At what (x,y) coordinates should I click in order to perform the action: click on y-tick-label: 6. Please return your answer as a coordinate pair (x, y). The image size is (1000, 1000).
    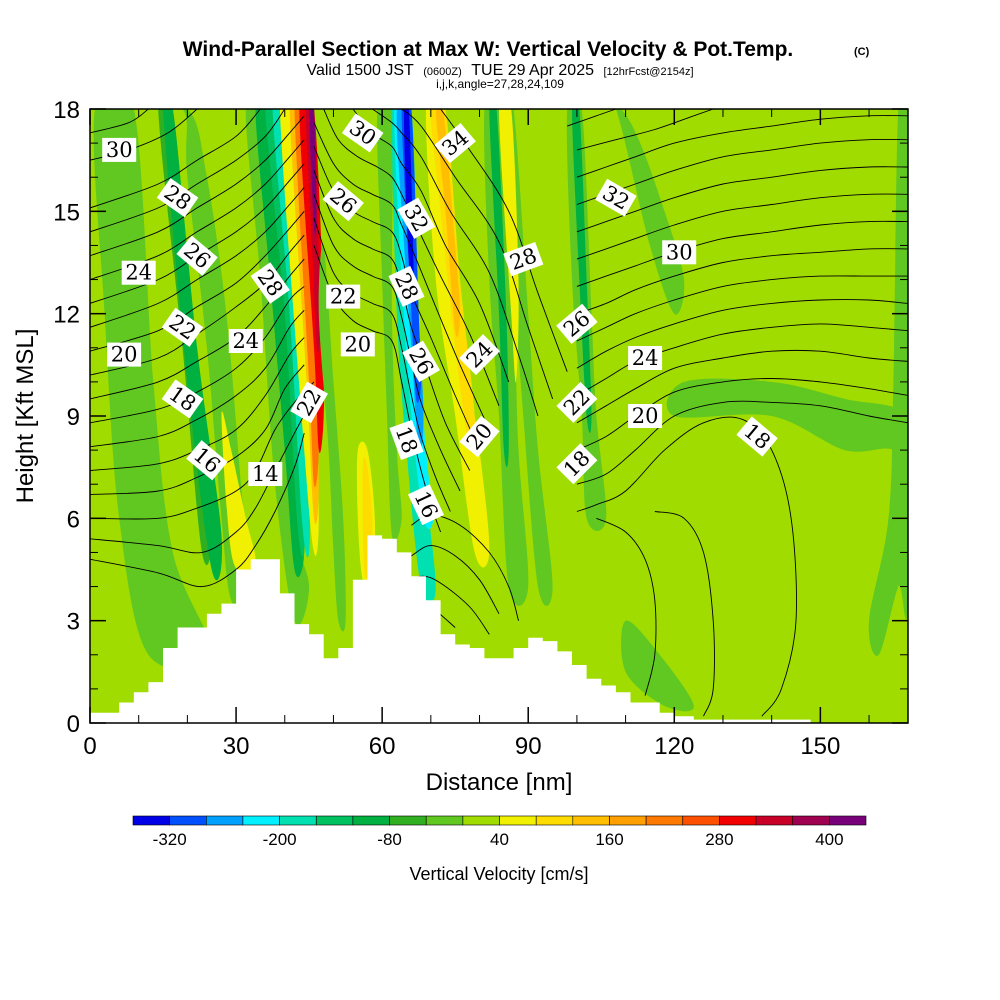
    Looking at the image, I should click on (73, 519).